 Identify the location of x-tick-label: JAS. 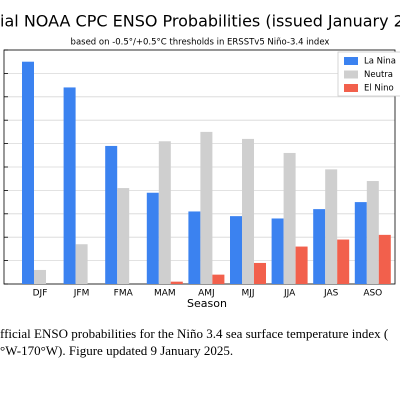
(331, 294).